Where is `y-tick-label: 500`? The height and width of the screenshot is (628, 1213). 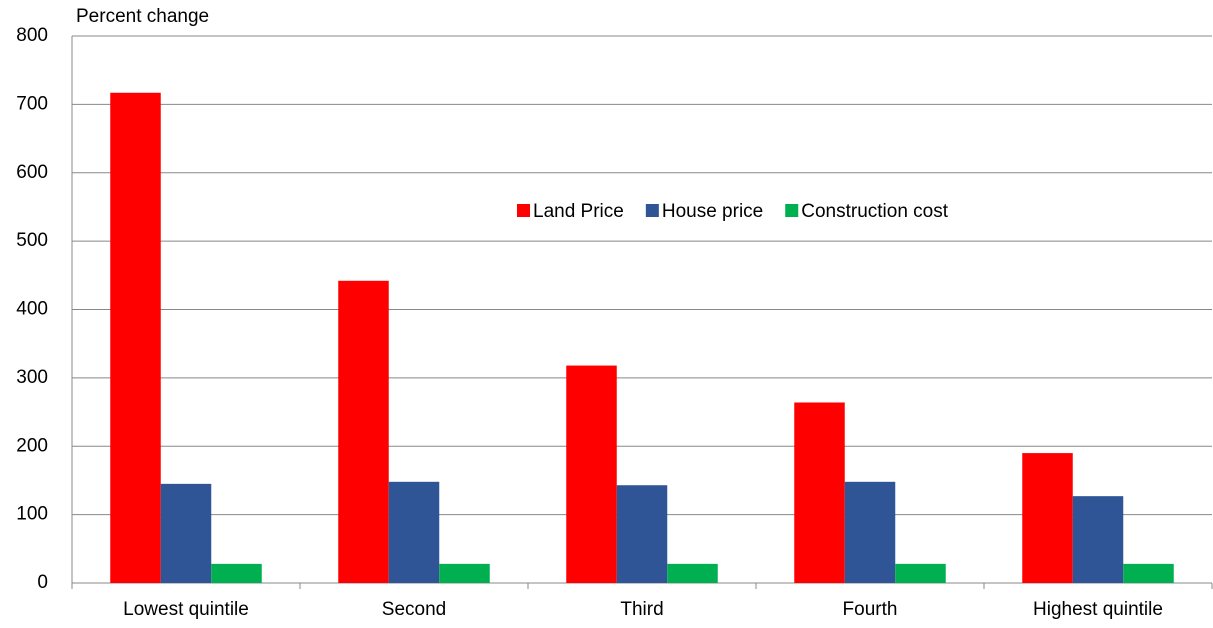
y-tick-label: 500 is located at coordinates (32, 240).